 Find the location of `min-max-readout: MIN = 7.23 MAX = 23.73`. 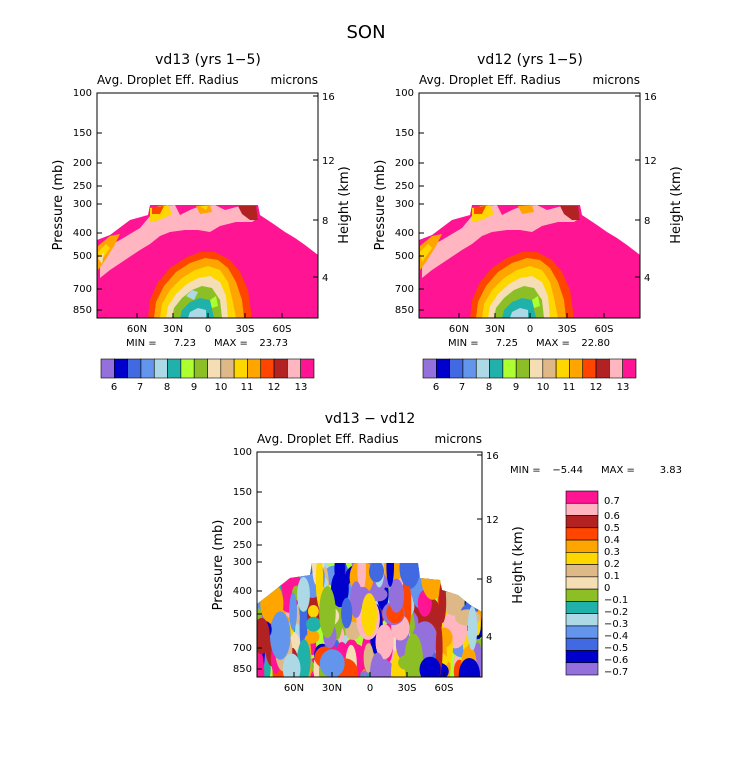

min-max-readout: MIN = 7.23 MAX = 23.73 is located at coordinates (207, 343).